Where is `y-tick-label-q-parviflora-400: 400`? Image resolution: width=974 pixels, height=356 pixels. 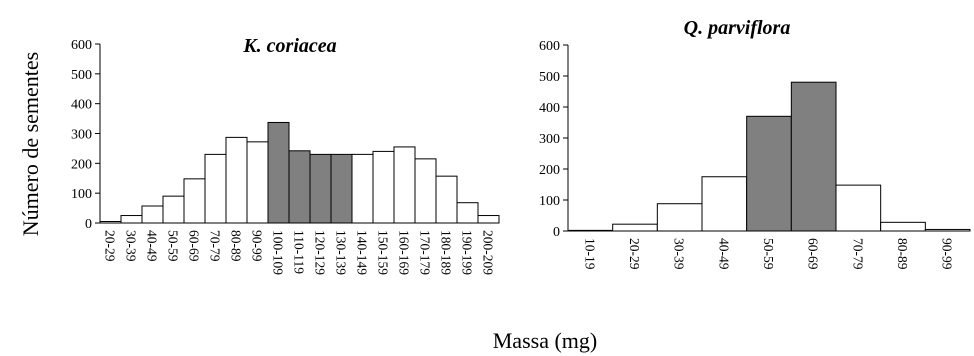 y-tick-label-q-parviflora-400: 400 is located at coordinates (549, 108).